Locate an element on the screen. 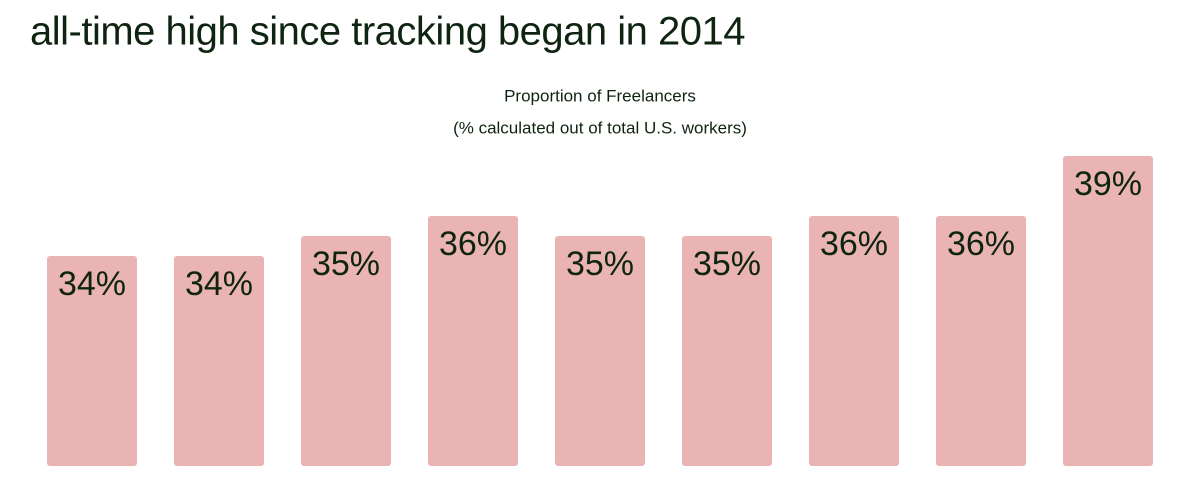 This screenshot has width=1200, height=480. chart-subtitle: Proportion of Freelancers is located at coordinates (600, 95).